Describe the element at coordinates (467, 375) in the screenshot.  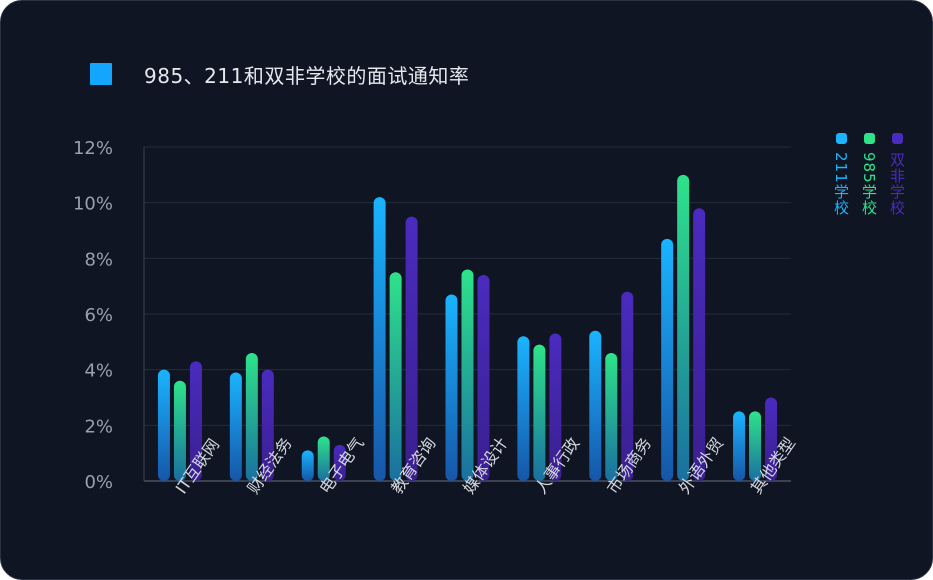
I see `bar-985学校-媒体设计` at that location.